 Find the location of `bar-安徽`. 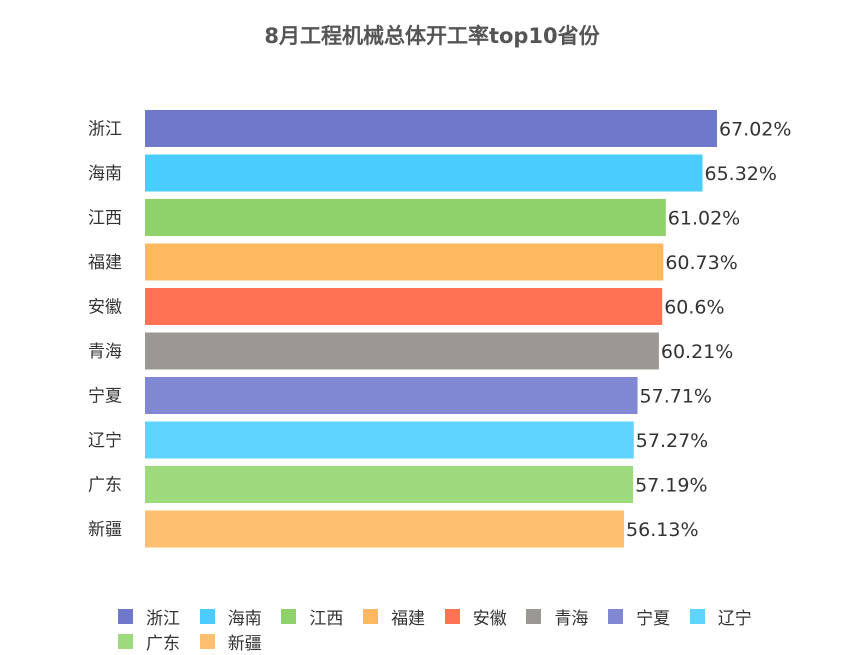

bar-安徽 is located at coordinates (404, 306).